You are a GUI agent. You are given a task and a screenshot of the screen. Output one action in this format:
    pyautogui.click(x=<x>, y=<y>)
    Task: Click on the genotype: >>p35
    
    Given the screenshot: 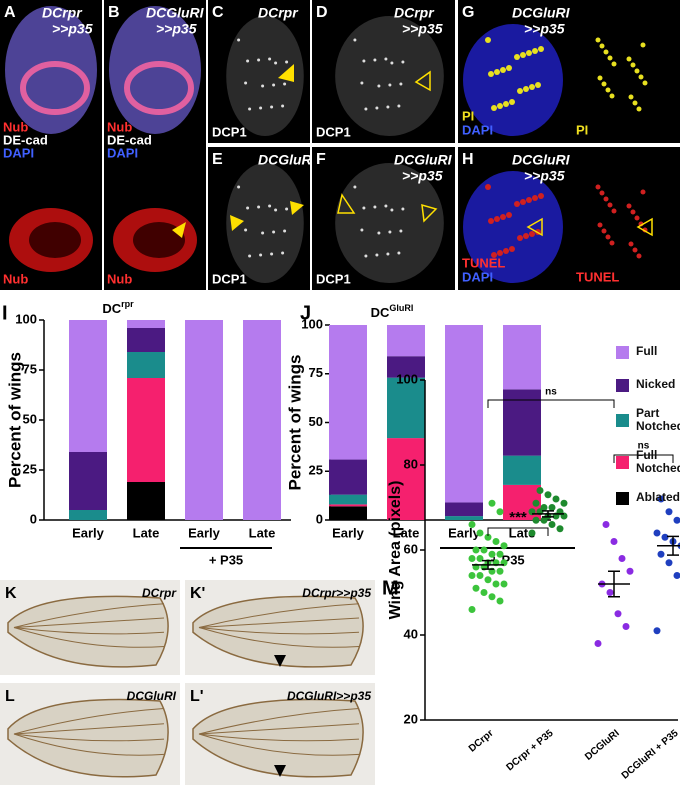 What is the action you would take?
    pyautogui.click(x=544, y=176)
    